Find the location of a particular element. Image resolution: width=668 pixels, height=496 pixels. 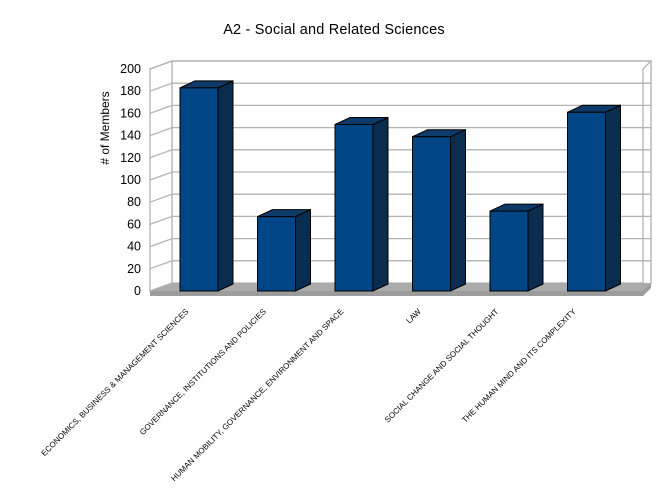

y-tick-label: 0 is located at coordinates (137, 291).